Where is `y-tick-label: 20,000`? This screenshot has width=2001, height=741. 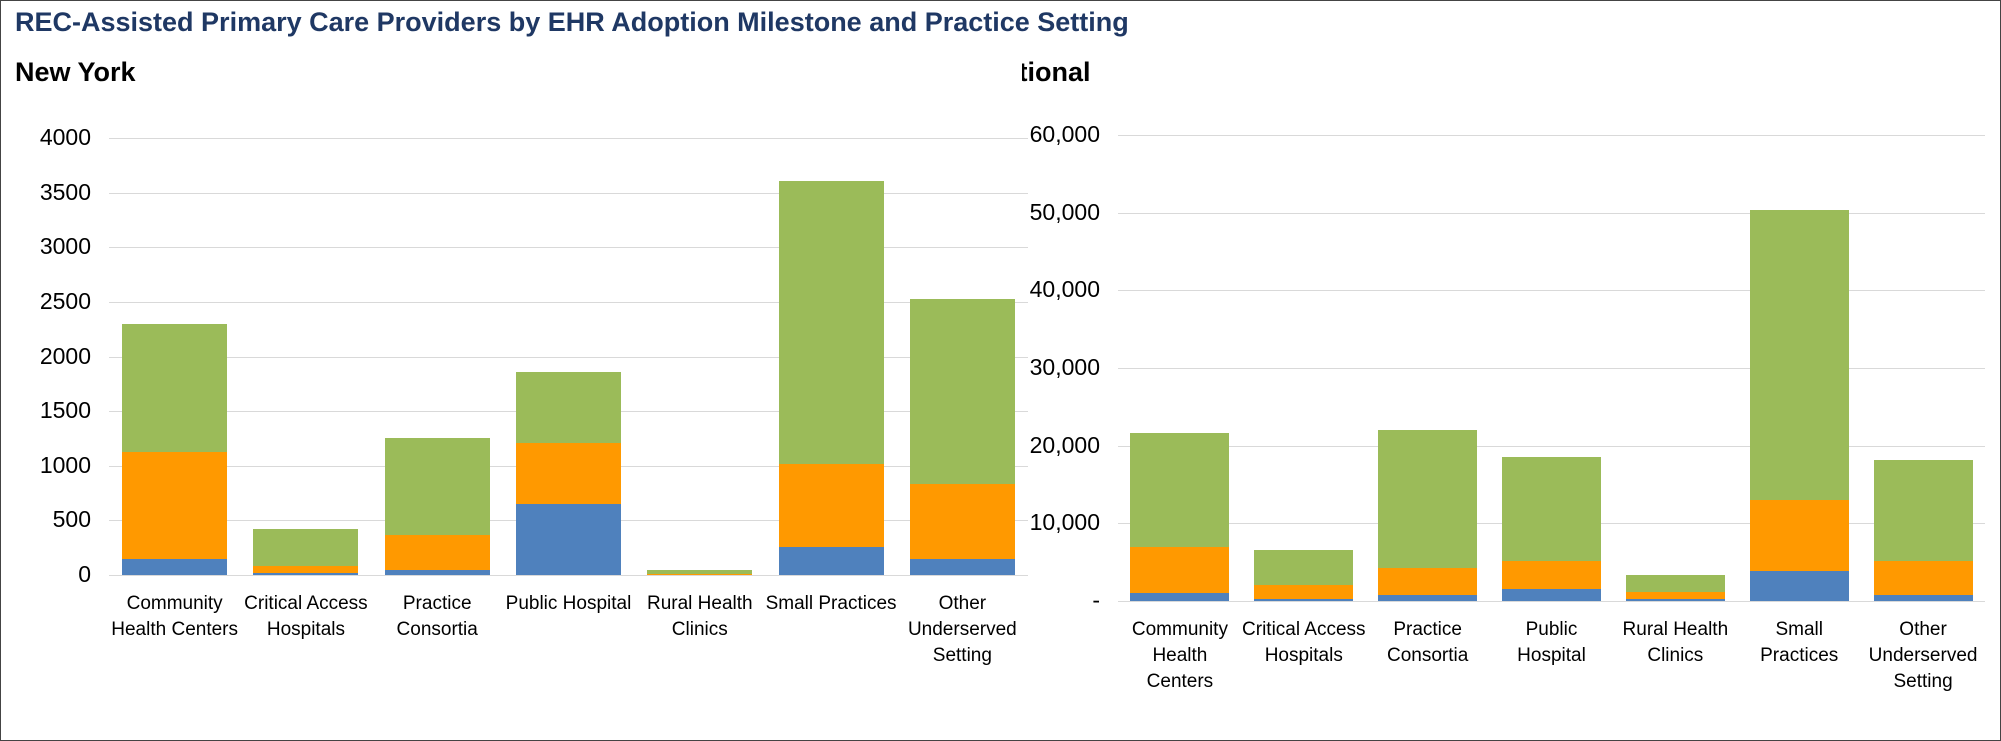
y-tick-label: 20,000 is located at coordinates (1064, 444).